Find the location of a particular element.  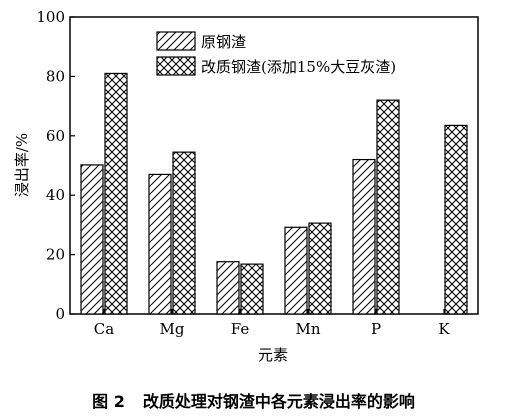

caption-text: 改质处理对钢渣中各元素浸出率的影响 is located at coordinates (278, 401).